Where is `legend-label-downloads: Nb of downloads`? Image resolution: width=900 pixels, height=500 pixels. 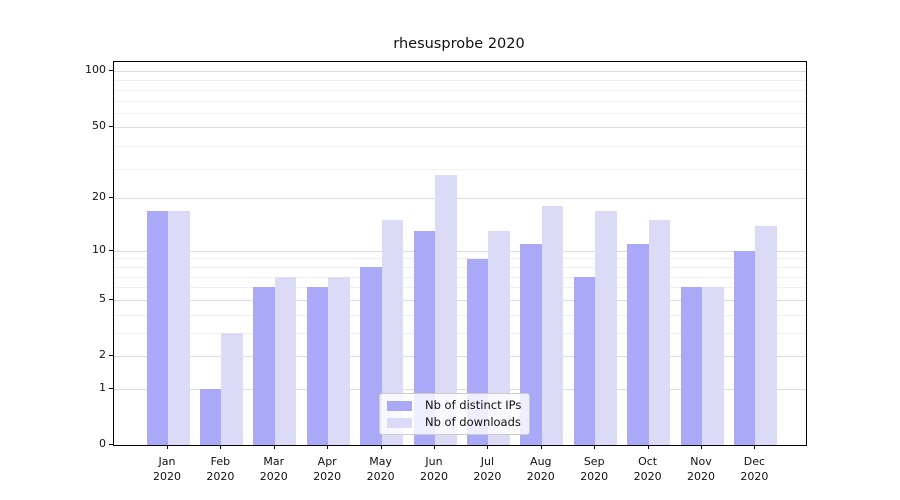 legend-label-downloads: Nb of downloads is located at coordinates (473, 422).